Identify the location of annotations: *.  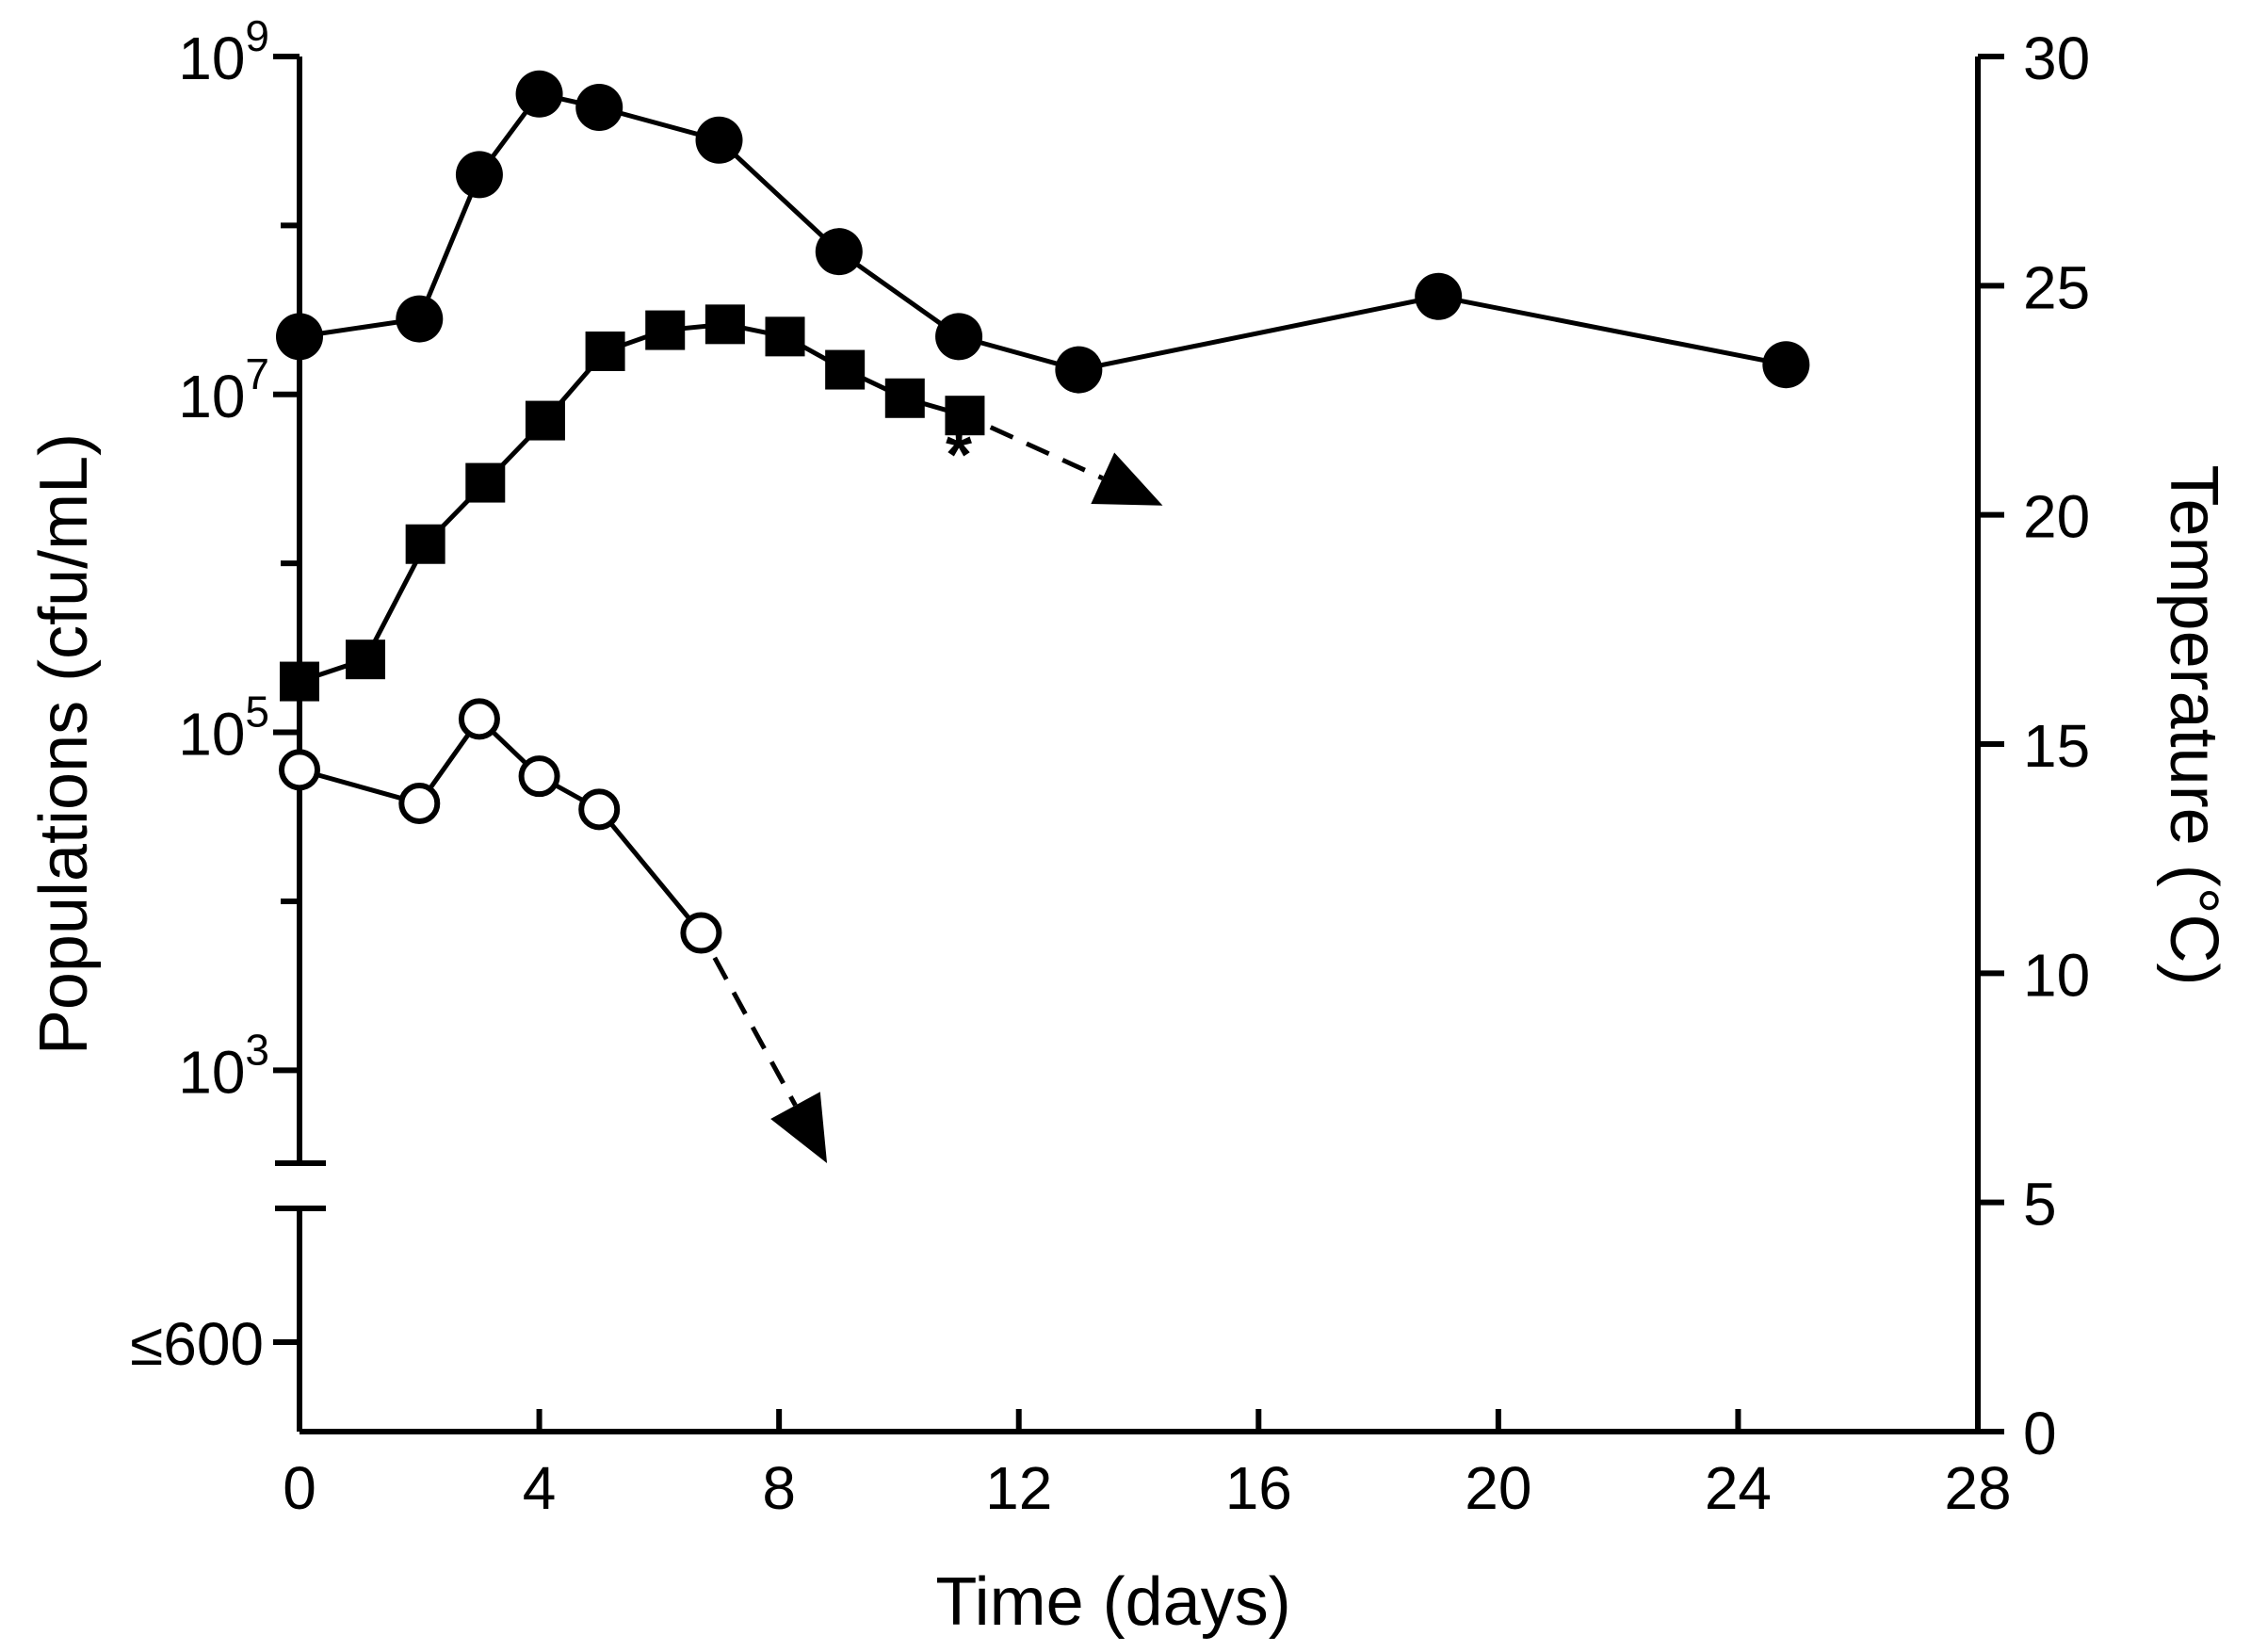
(937, 790).